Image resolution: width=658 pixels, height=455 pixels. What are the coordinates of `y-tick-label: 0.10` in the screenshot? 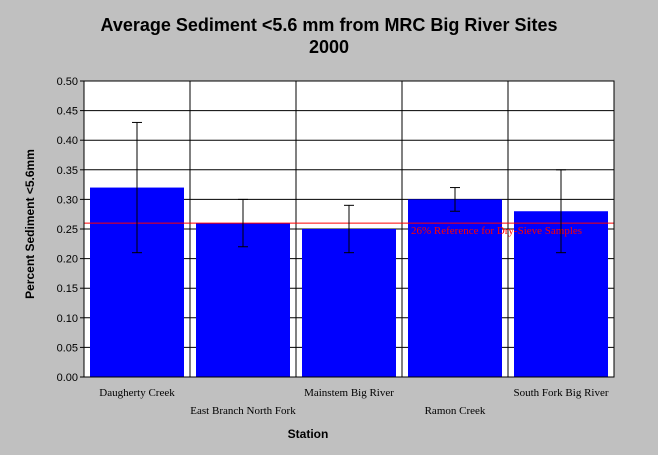 It's located at (67, 319).